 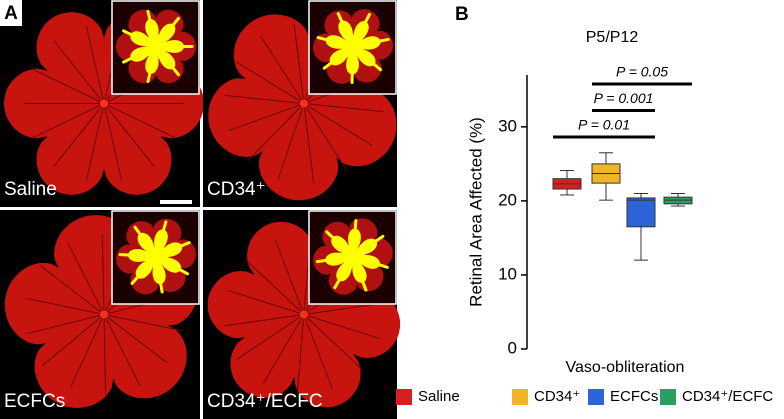 I want to click on x-axis-label: Vaso-obliteration, so click(x=625, y=367).